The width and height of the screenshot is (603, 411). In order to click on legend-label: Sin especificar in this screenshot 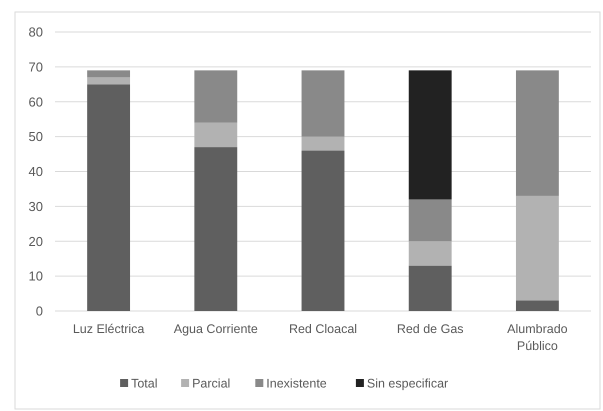, I will do `click(407, 383)`.